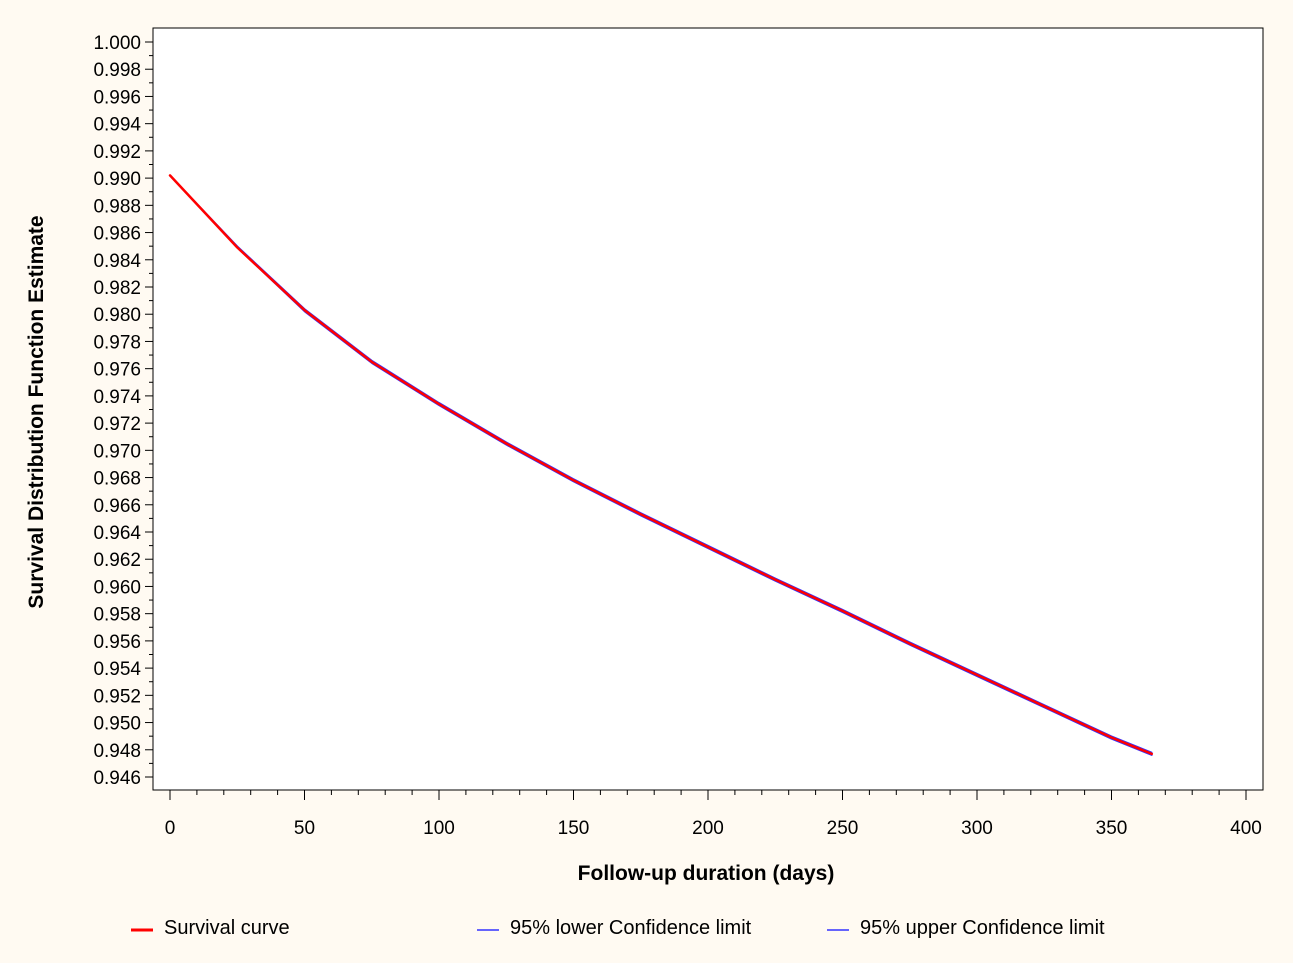 The height and width of the screenshot is (963, 1293). What do you see at coordinates (117, 397) in the screenshot?
I see `y-tick-label: 0.974` at bounding box center [117, 397].